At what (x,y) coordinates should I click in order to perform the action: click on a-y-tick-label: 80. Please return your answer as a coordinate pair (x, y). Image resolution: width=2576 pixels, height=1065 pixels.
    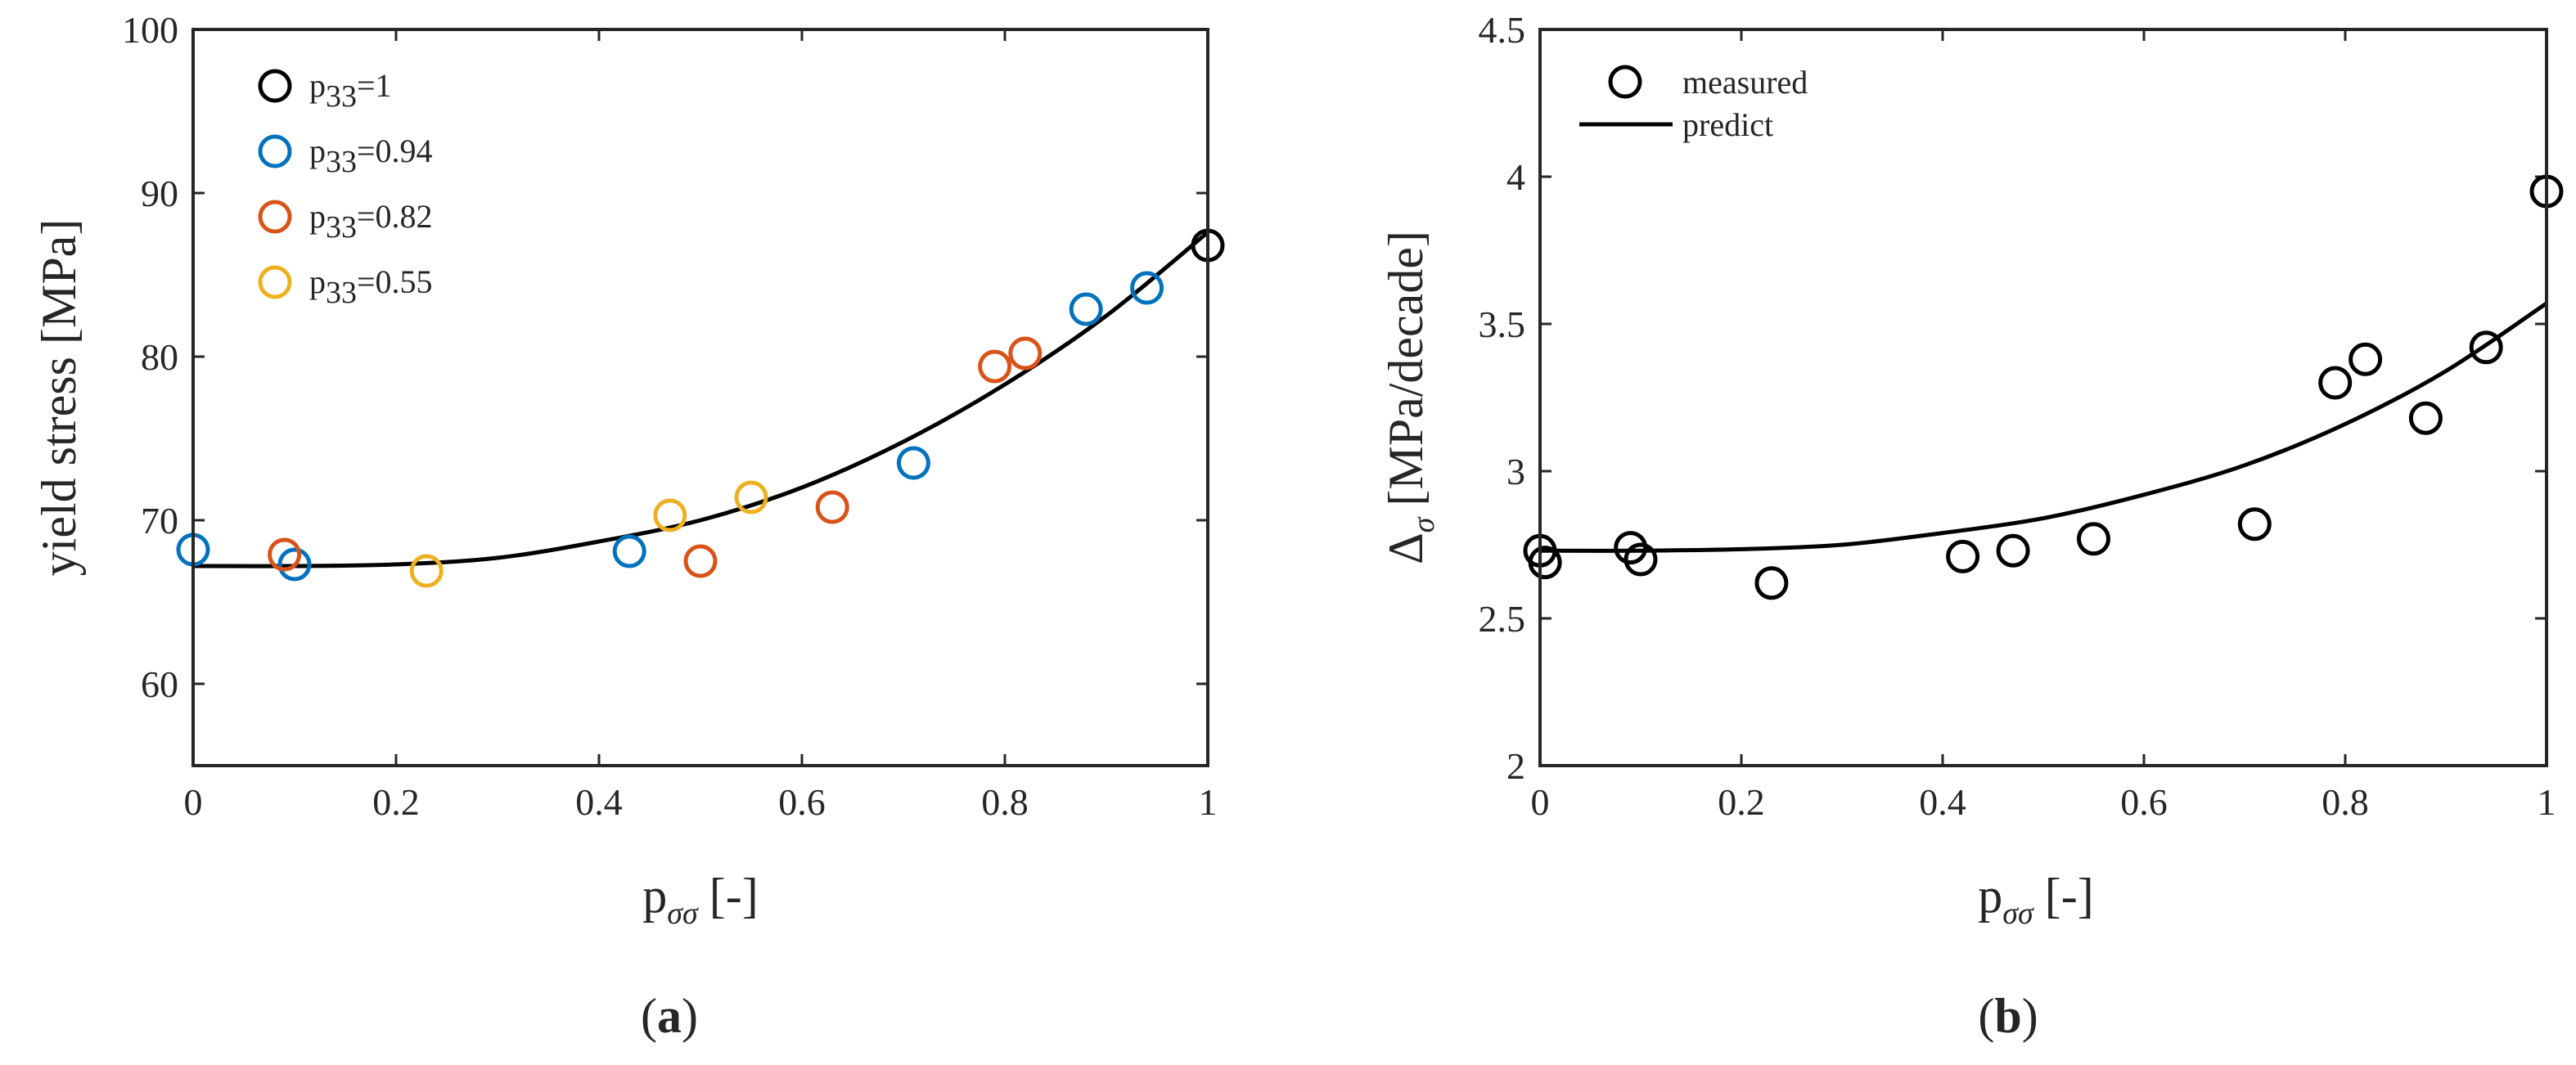
    Looking at the image, I should click on (159, 357).